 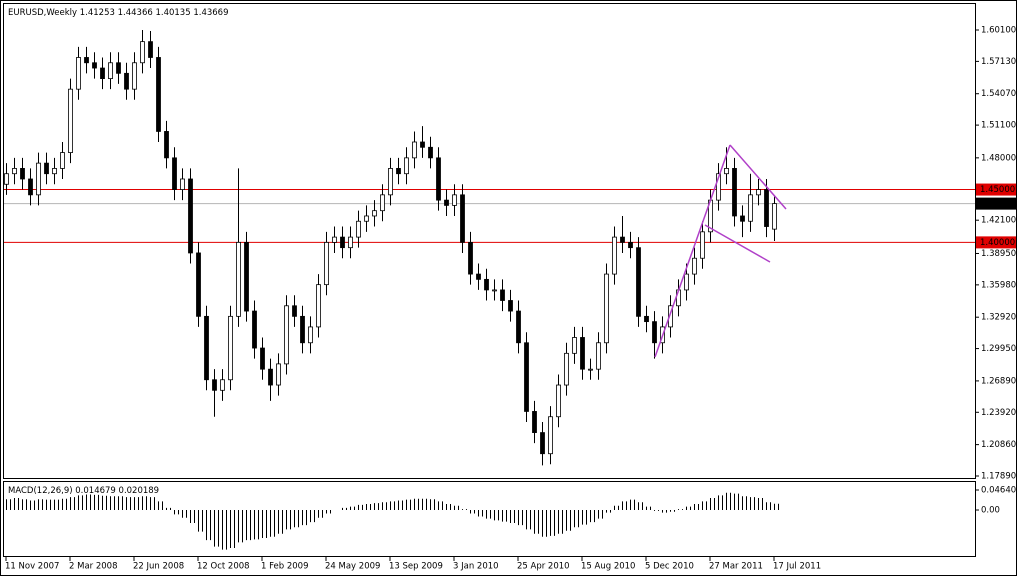 What do you see at coordinates (172, 13) in the screenshot?
I see `last-low: 1.40135` at bounding box center [172, 13].